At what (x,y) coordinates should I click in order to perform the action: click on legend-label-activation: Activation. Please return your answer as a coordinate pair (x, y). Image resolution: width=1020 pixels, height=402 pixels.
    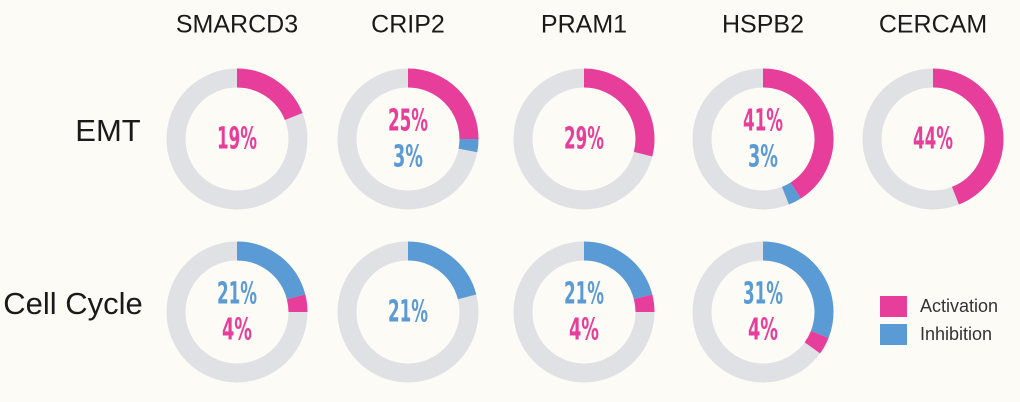
    Looking at the image, I should click on (959, 306).